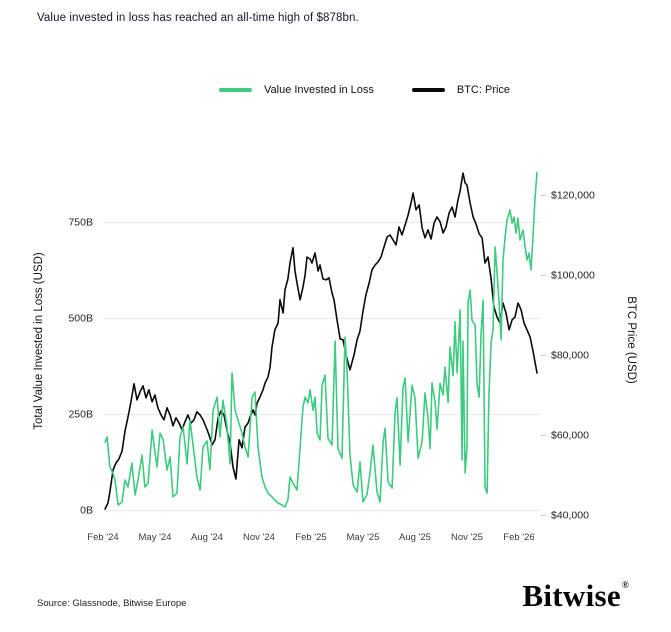 The height and width of the screenshot is (632, 671). I want to click on right-axis-title: BTC Price (USD), so click(631, 340).